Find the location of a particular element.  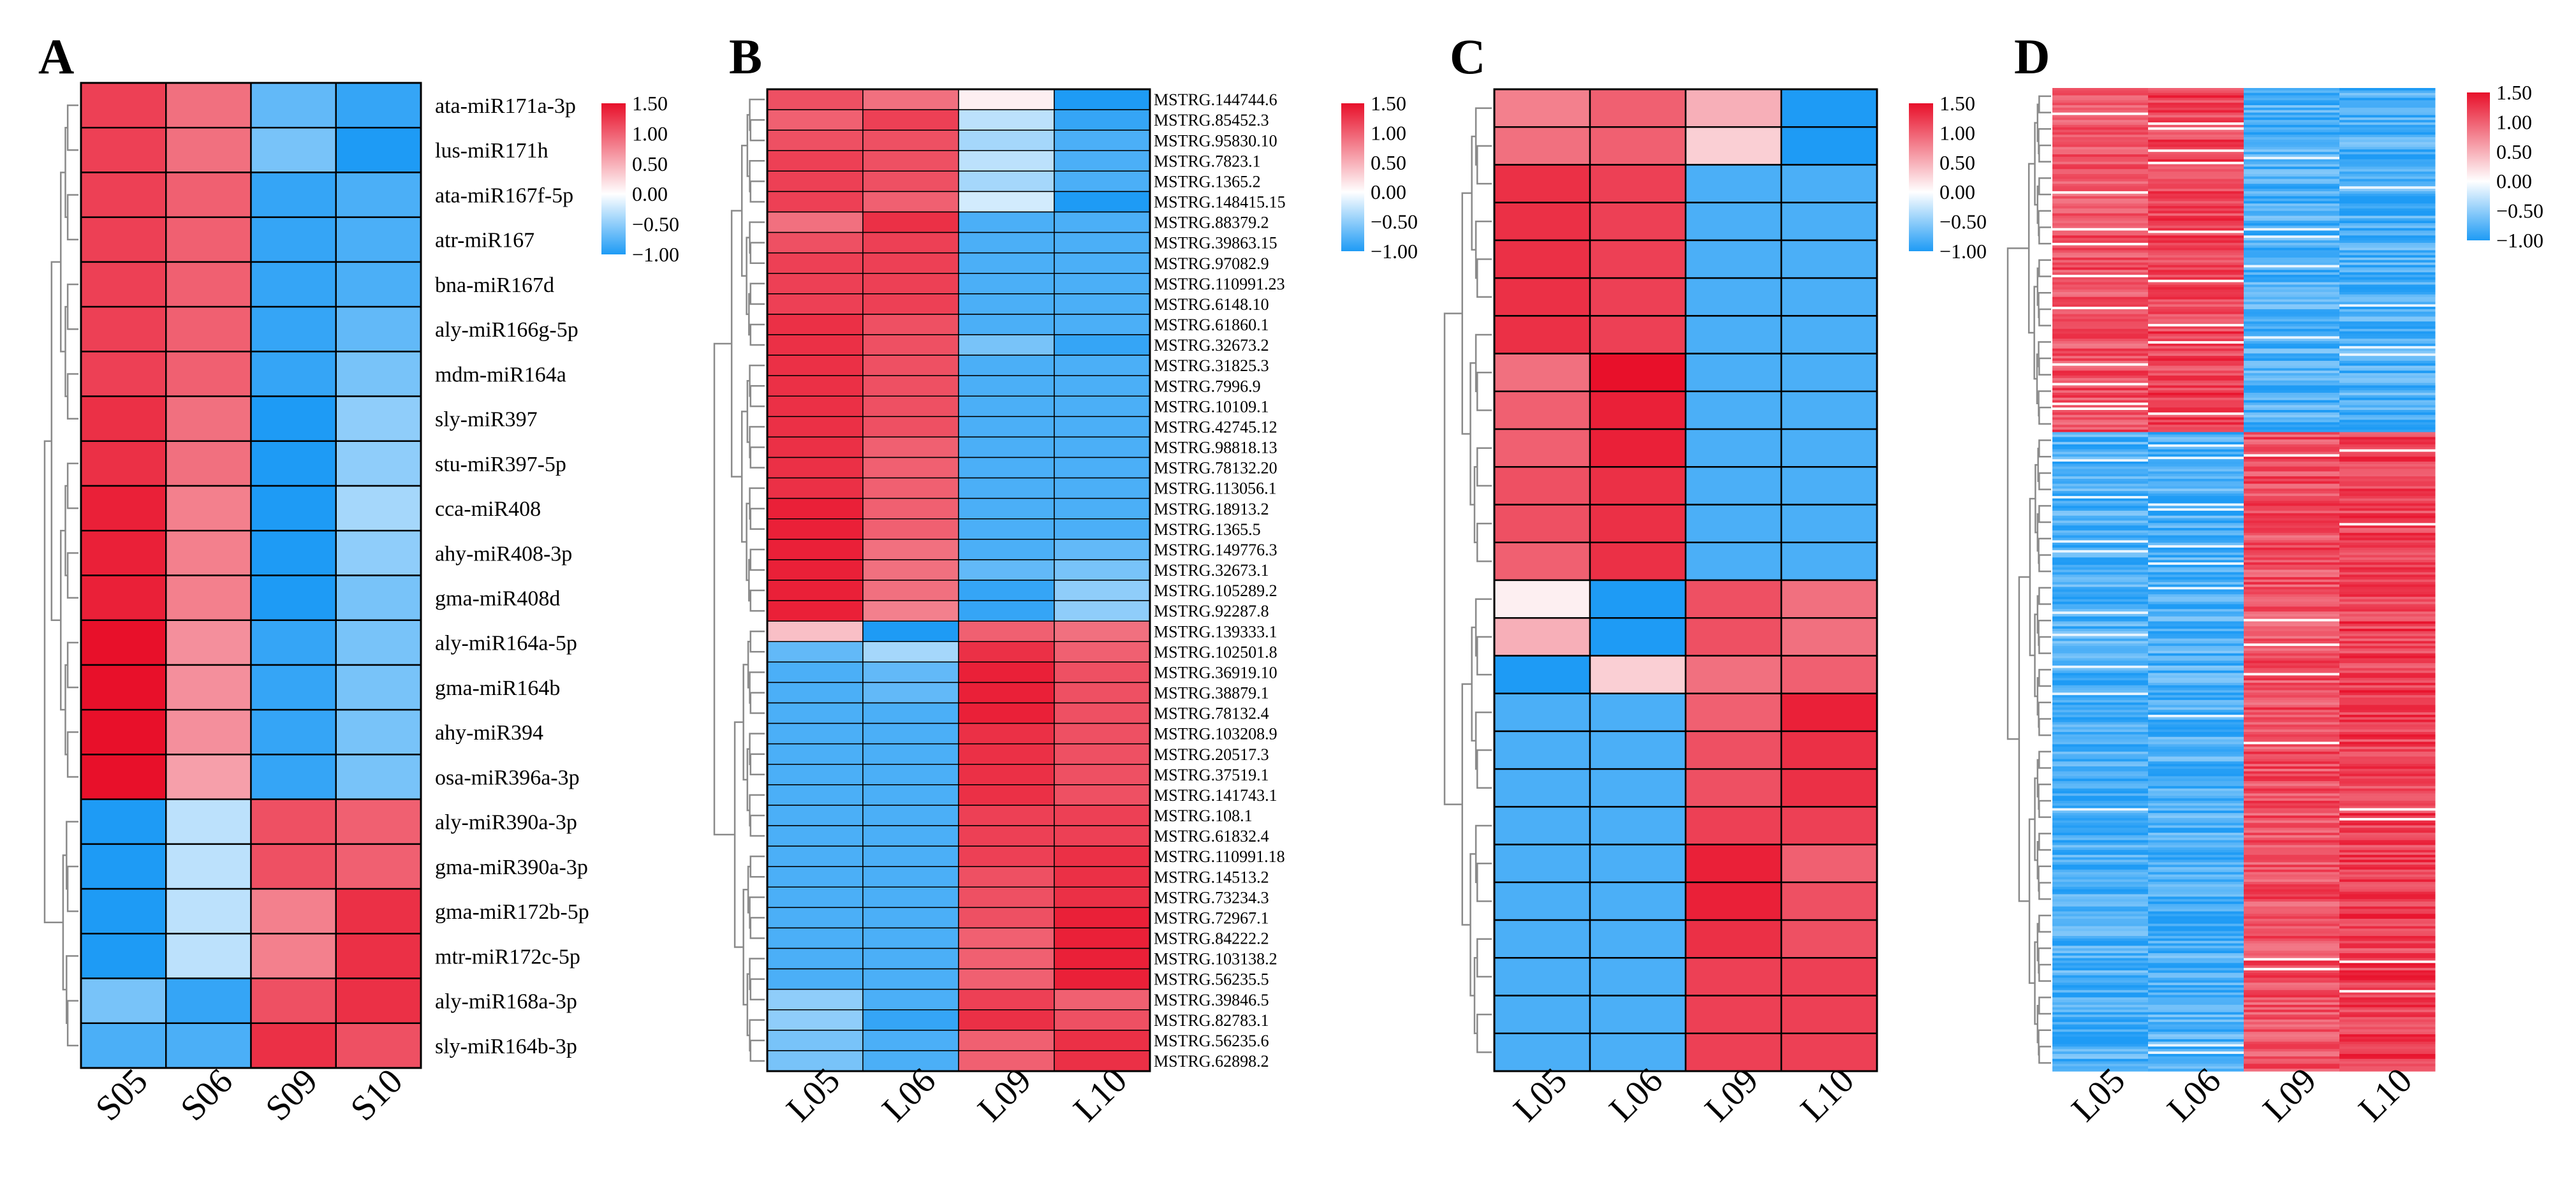

column-label: S05 is located at coordinates (121, 1095).